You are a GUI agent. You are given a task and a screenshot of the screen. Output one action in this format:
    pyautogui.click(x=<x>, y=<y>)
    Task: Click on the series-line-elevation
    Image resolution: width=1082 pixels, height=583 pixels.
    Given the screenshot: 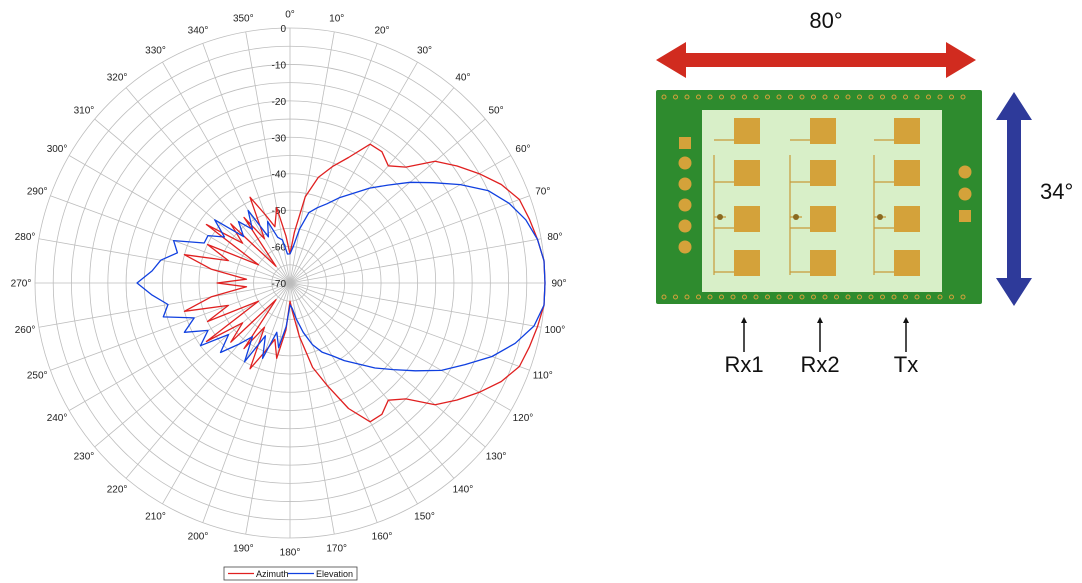 What is the action you would take?
    pyautogui.click(x=341, y=276)
    